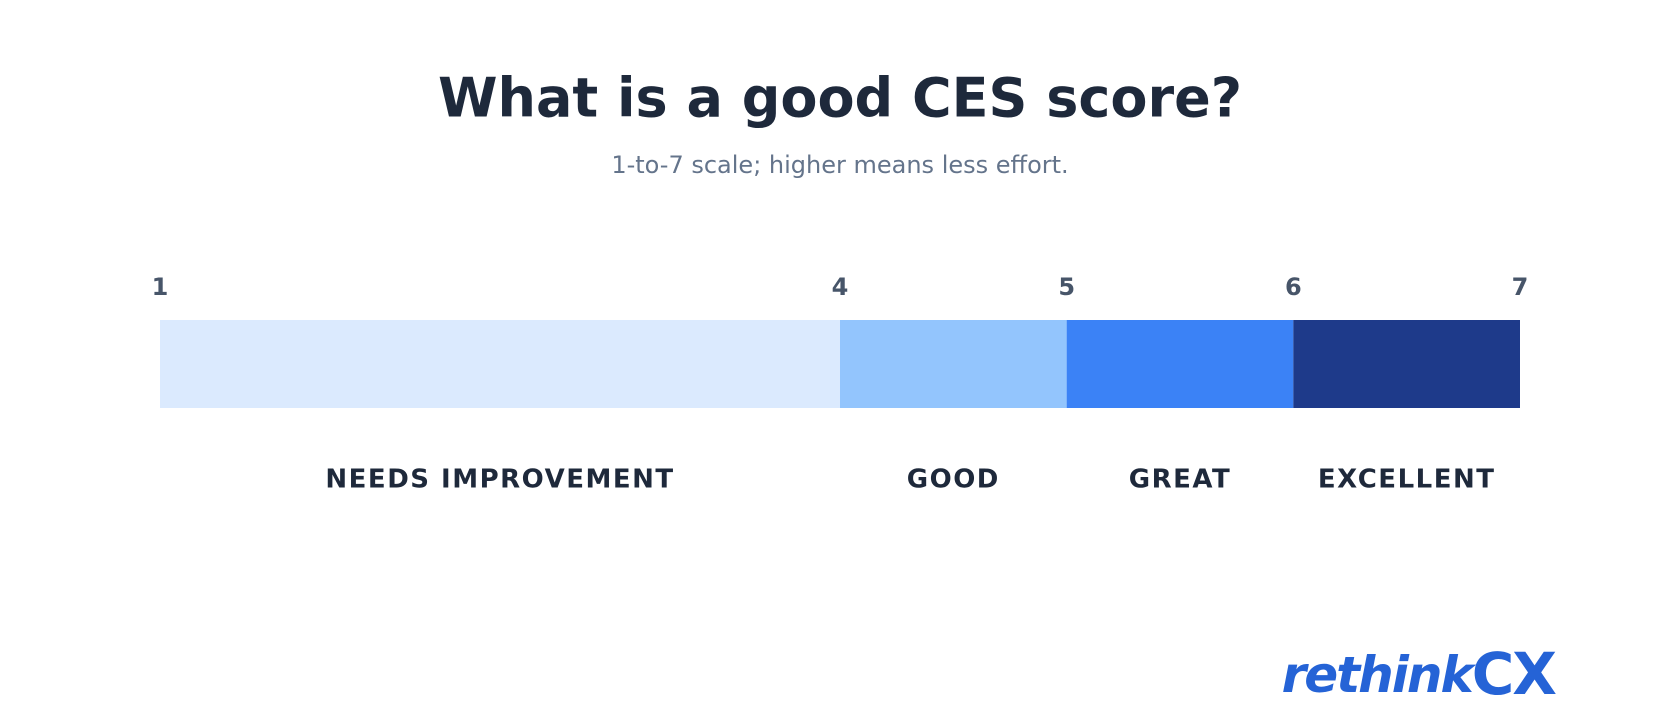  I want to click on x-tick-label: 7, so click(1520, 287).